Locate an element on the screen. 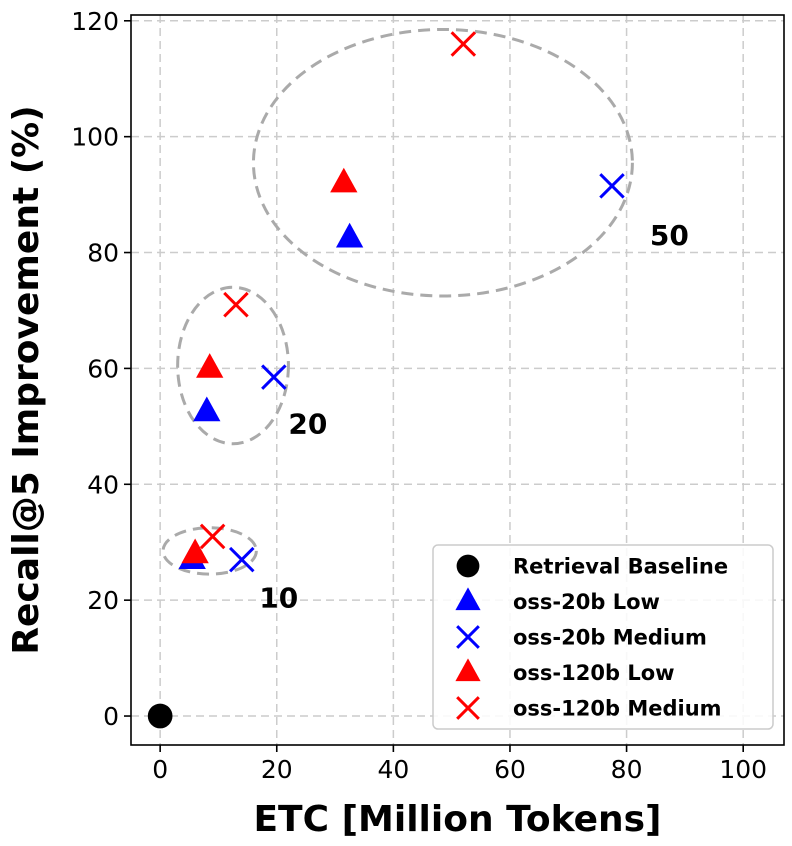  legend-label-oss-120b-low: oss-120b Low is located at coordinates (594, 673).